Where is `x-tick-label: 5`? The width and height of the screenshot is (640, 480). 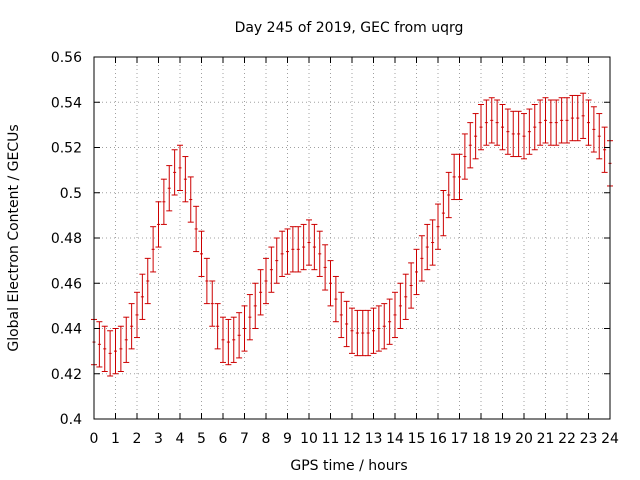 x-tick-label: 5 is located at coordinates (201, 439).